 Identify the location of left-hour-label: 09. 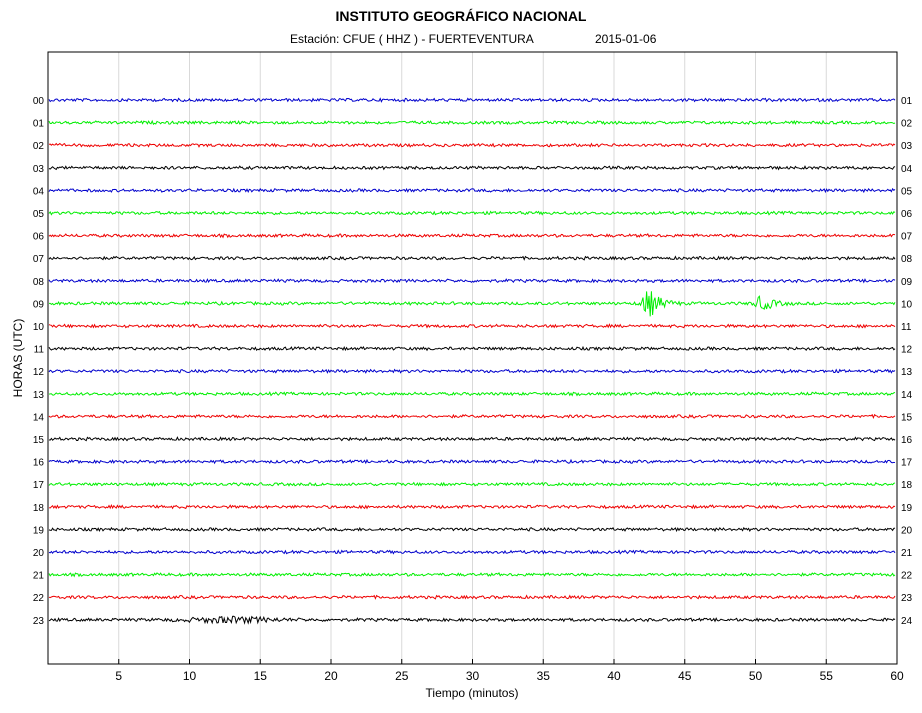
(39, 304).